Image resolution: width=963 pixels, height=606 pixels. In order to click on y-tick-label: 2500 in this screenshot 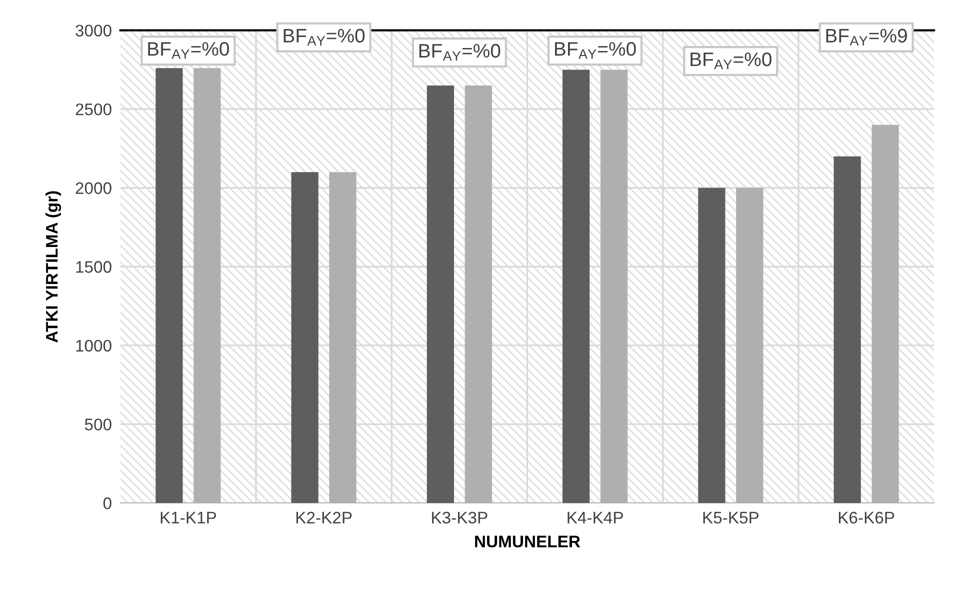, I will do `click(94, 109)`.